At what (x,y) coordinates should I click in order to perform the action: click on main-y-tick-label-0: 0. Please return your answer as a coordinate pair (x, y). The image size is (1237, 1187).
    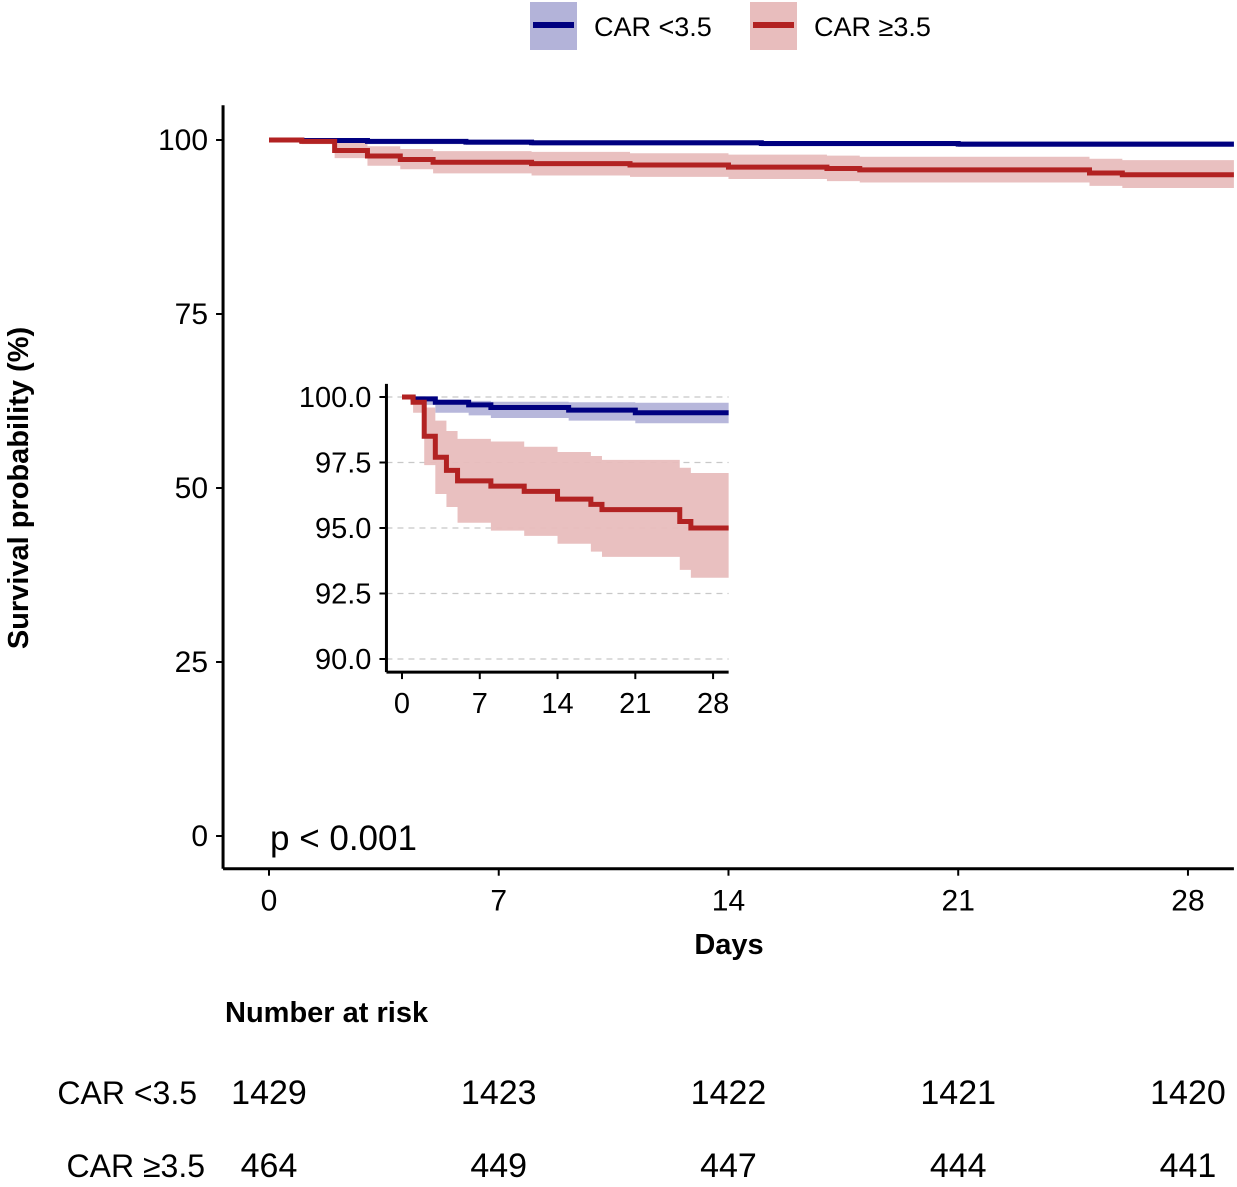
    Looking at the image, I should click on (199, 836).